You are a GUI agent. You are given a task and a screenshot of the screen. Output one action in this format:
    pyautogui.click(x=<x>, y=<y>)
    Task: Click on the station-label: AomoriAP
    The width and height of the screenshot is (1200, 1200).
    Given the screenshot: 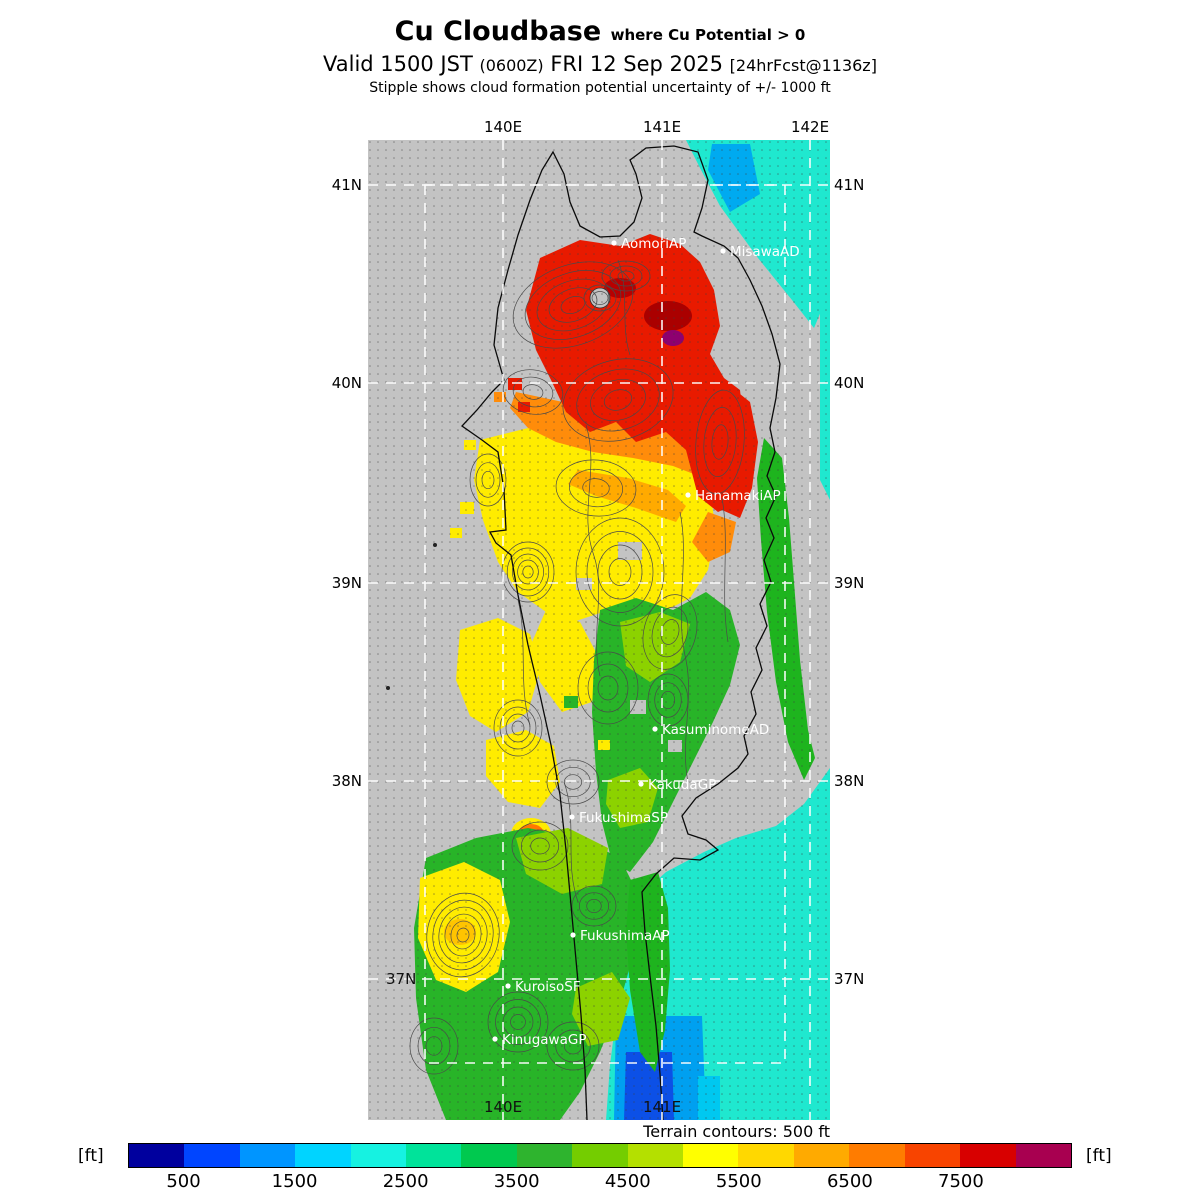 What is the action you would take?
    pyautogui.click(x=653, y=244)
    